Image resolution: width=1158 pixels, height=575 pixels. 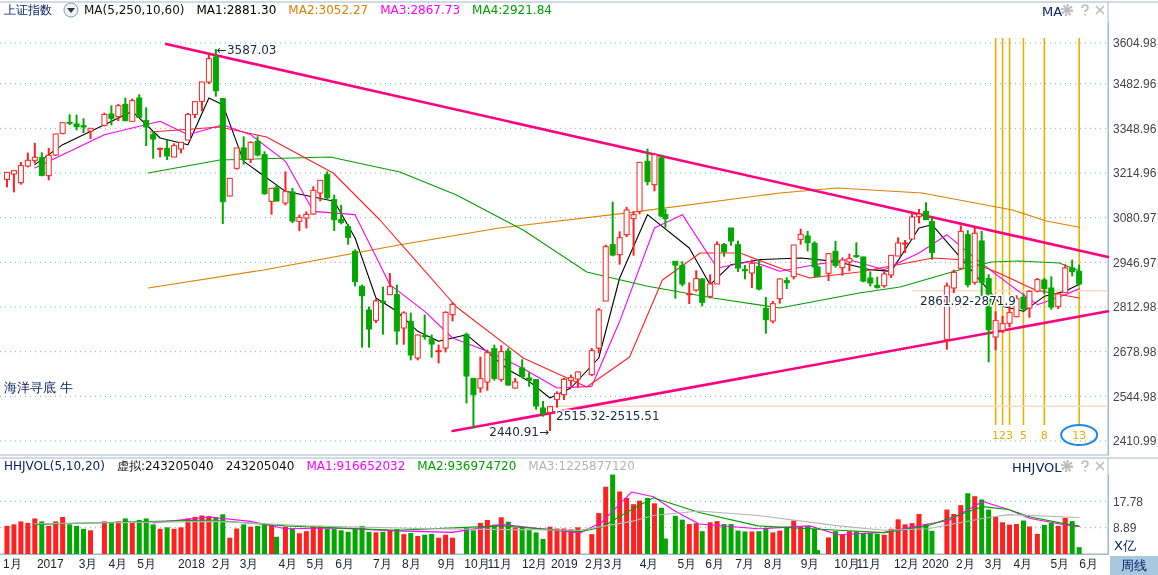 I want to click on text: 243205040, so click(x=260, y=466).